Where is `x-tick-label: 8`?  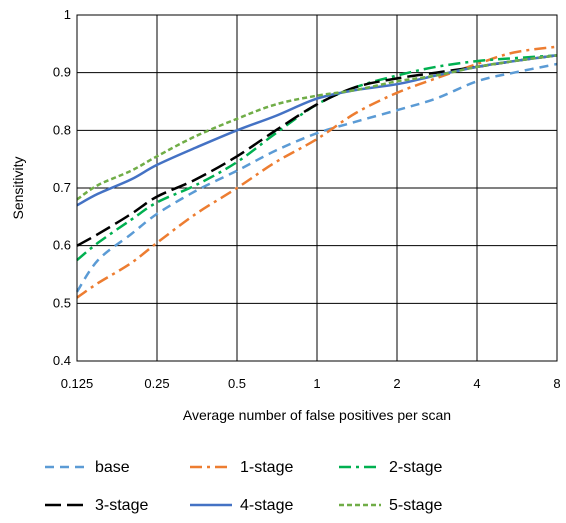 x-tick-label: 8 is located at coordinates (556, 383).